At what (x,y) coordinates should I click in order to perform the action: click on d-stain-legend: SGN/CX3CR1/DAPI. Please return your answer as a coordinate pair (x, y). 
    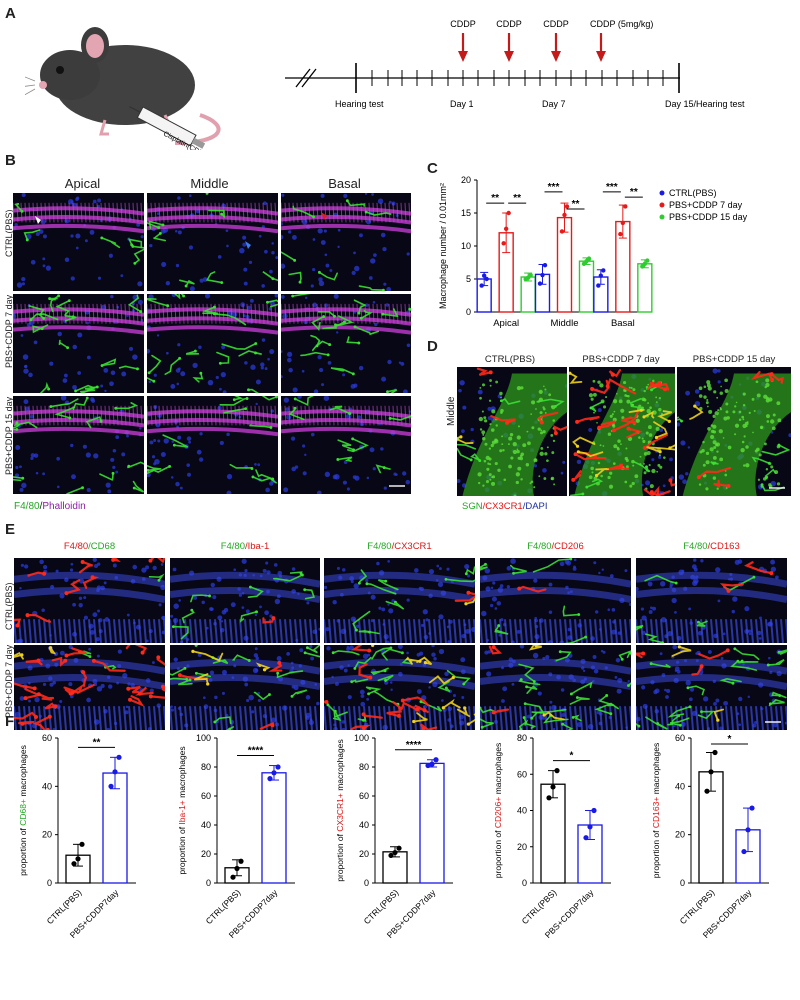
    Looking at the image, I should click on (505, 506).